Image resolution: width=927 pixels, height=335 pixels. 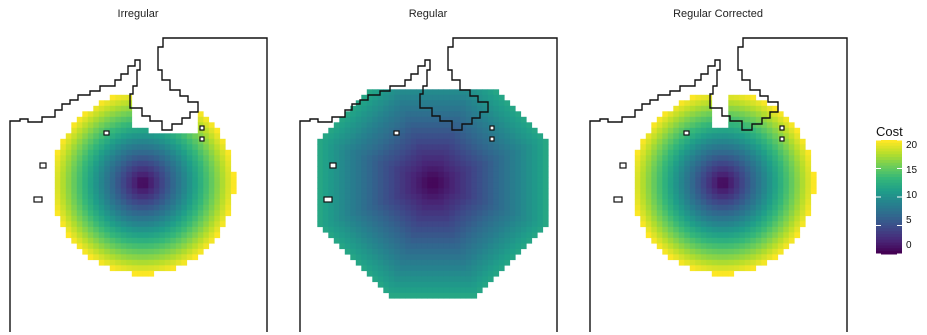 I want to click on legend-colorbar-segment, so click(x=889, y=190).